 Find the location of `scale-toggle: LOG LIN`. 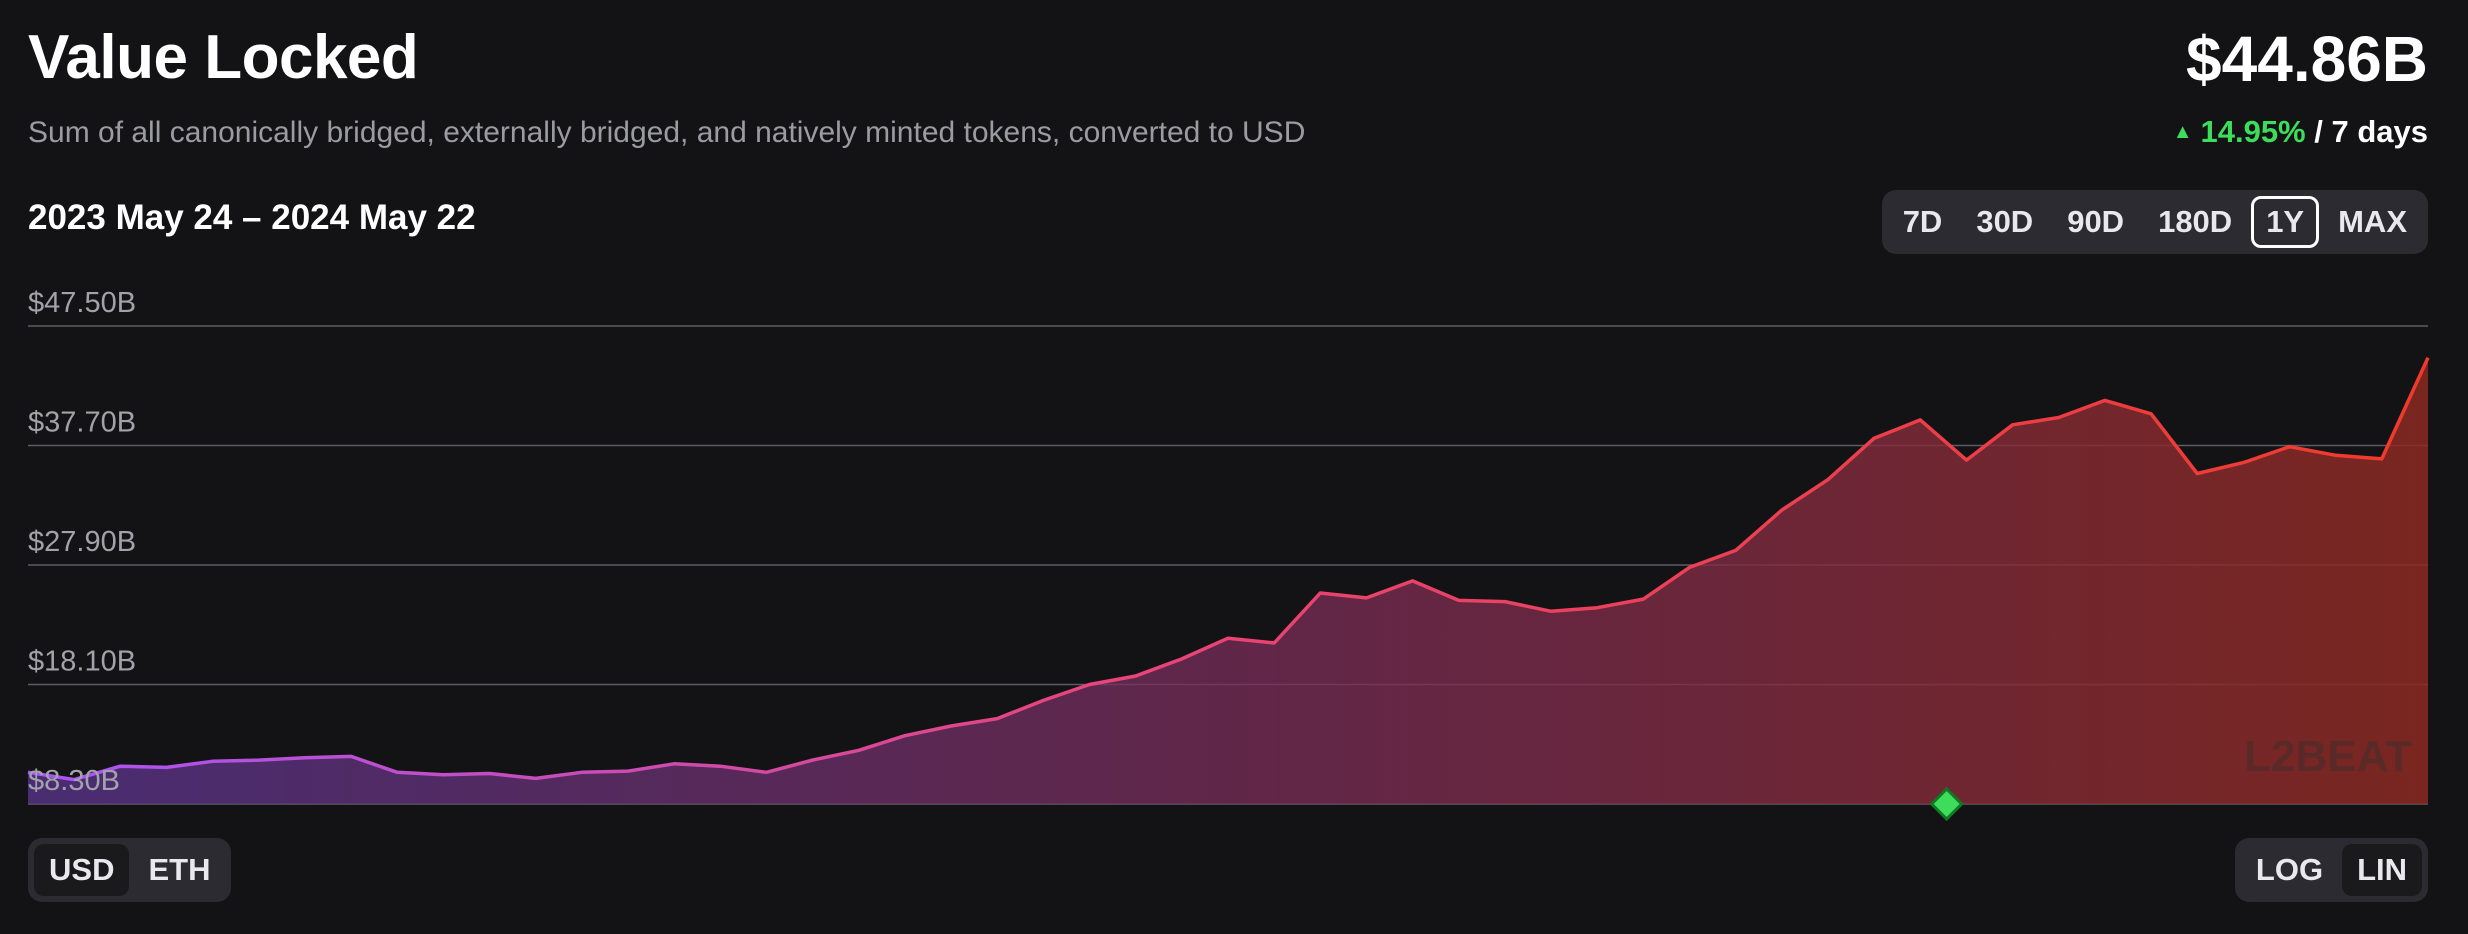

scale-toggle: LOG LIN is located at coordinates (2331, 870).